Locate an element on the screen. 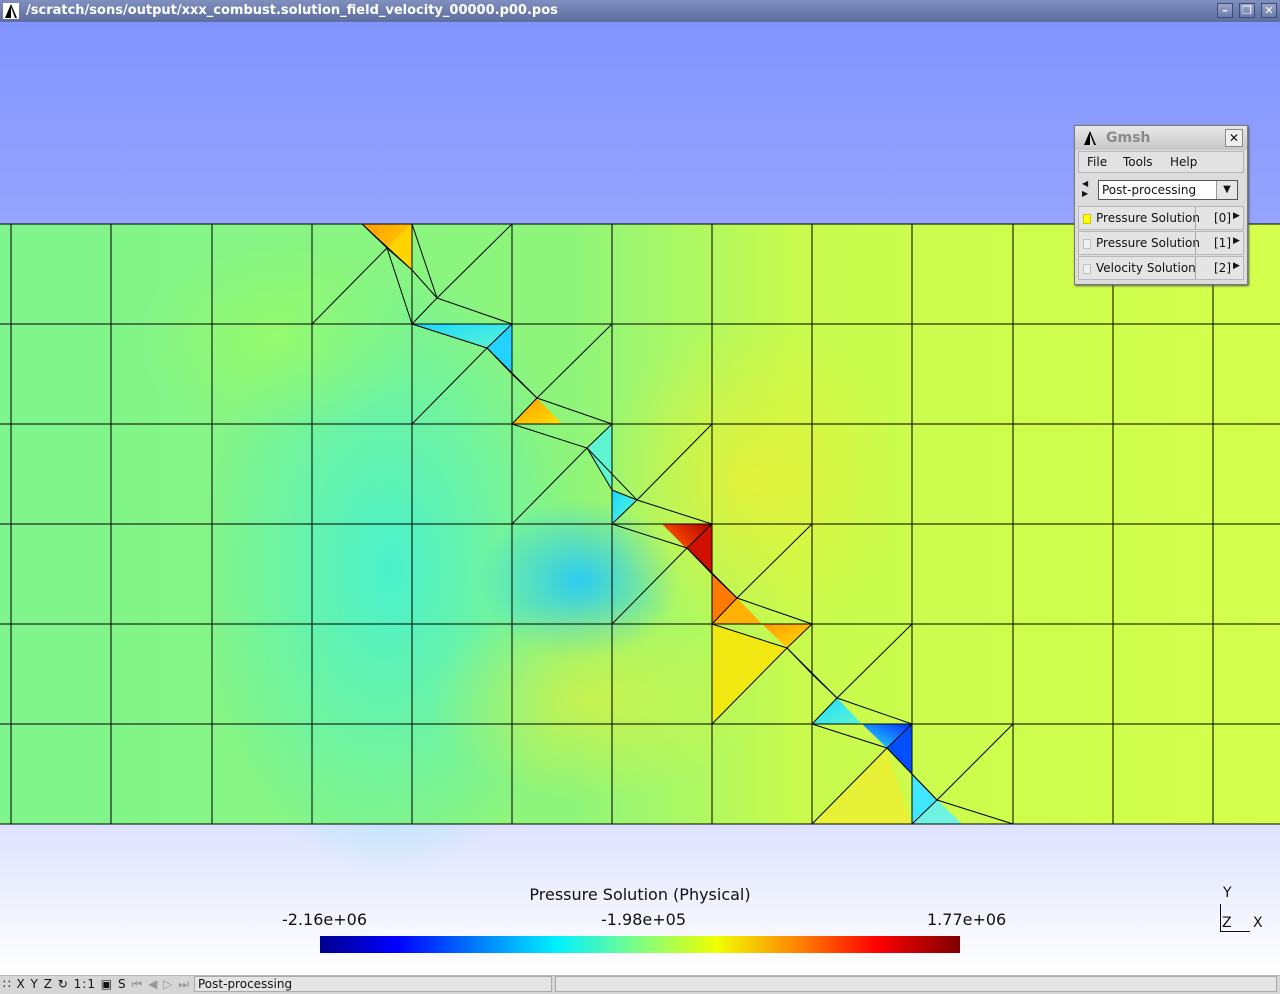  last-step-icon: ⏭ is located at coordinates (184, 984).